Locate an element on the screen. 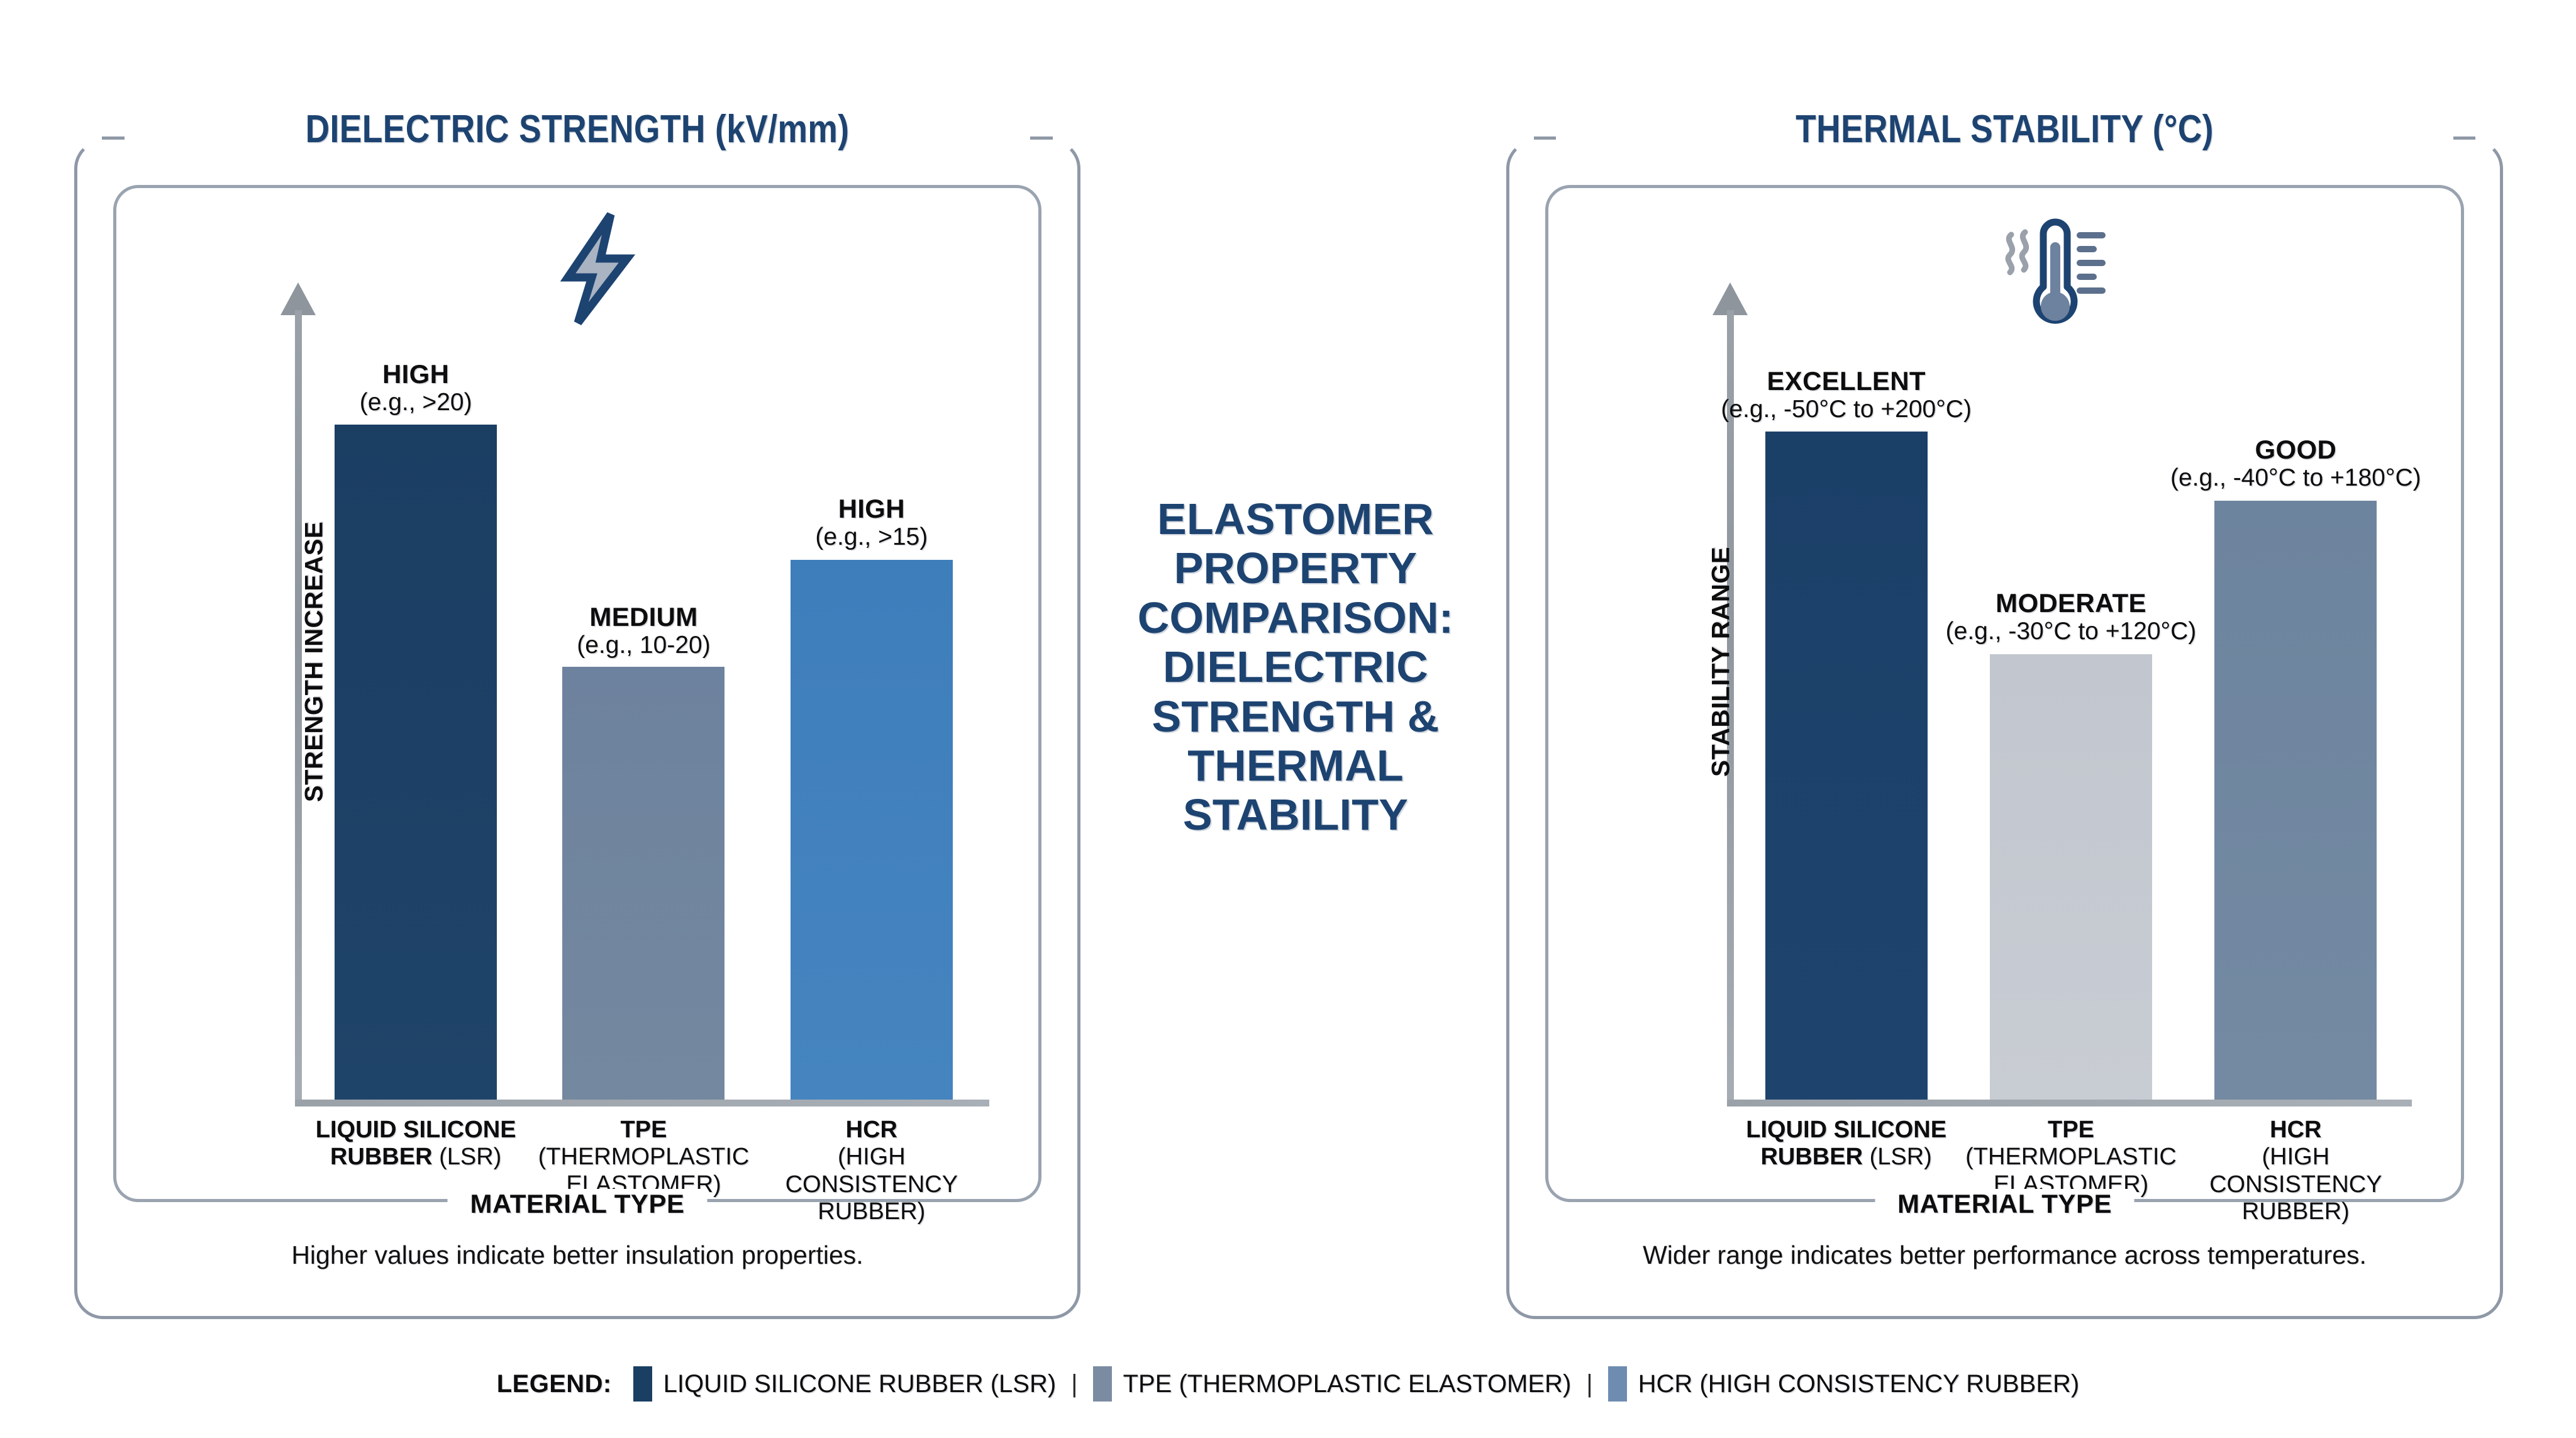 Image resolution: width=2576 pixels, height=1438 pixels. bar-label-lsr: HIGH (e.g., >20) is located at coordinates (415, 387).